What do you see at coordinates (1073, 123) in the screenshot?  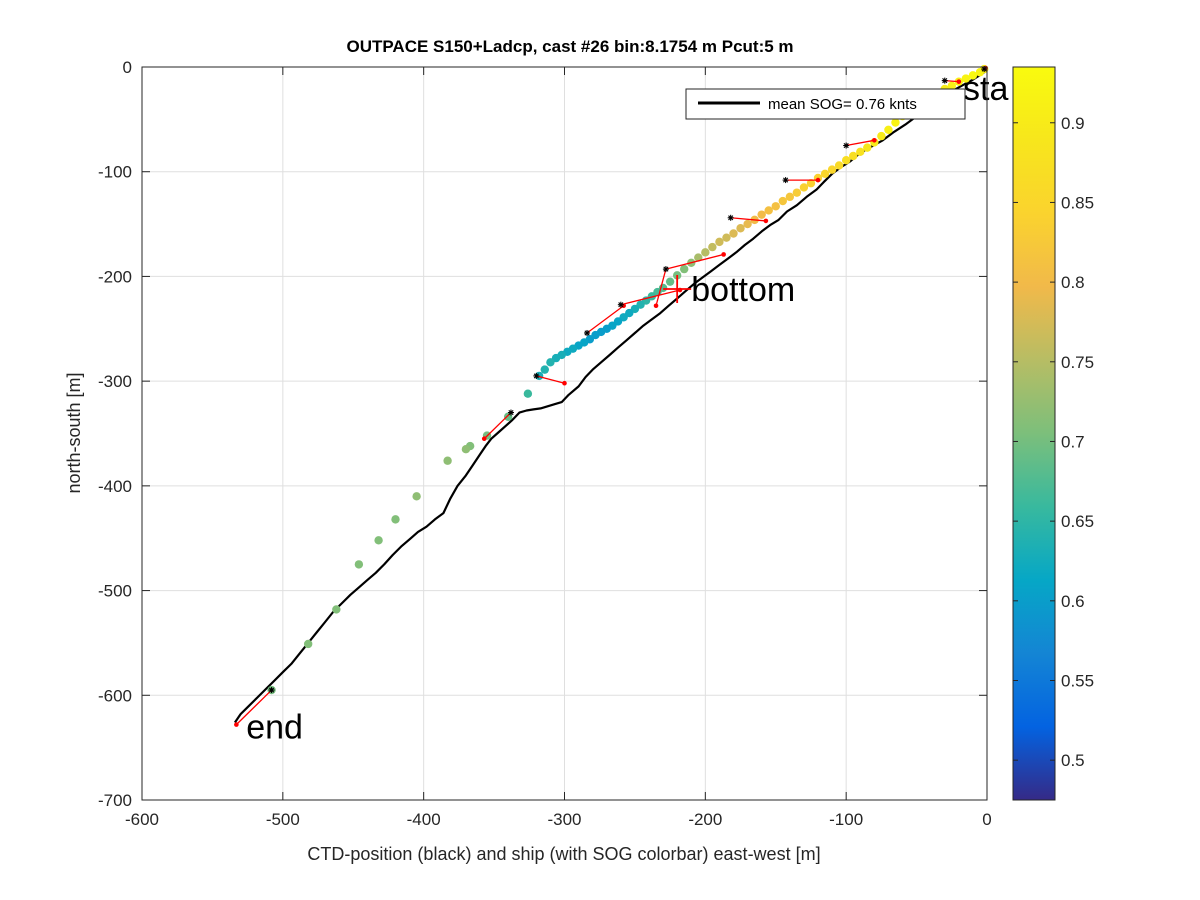 I see `colorbar-tick-label: 0.9` at bounding box center [1073, 123].